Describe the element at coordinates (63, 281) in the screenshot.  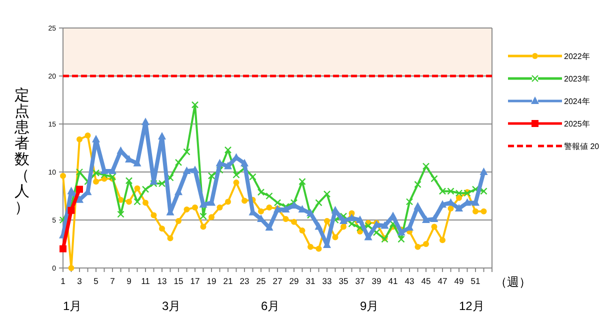
I see `x-tick-label: 1` at that location.